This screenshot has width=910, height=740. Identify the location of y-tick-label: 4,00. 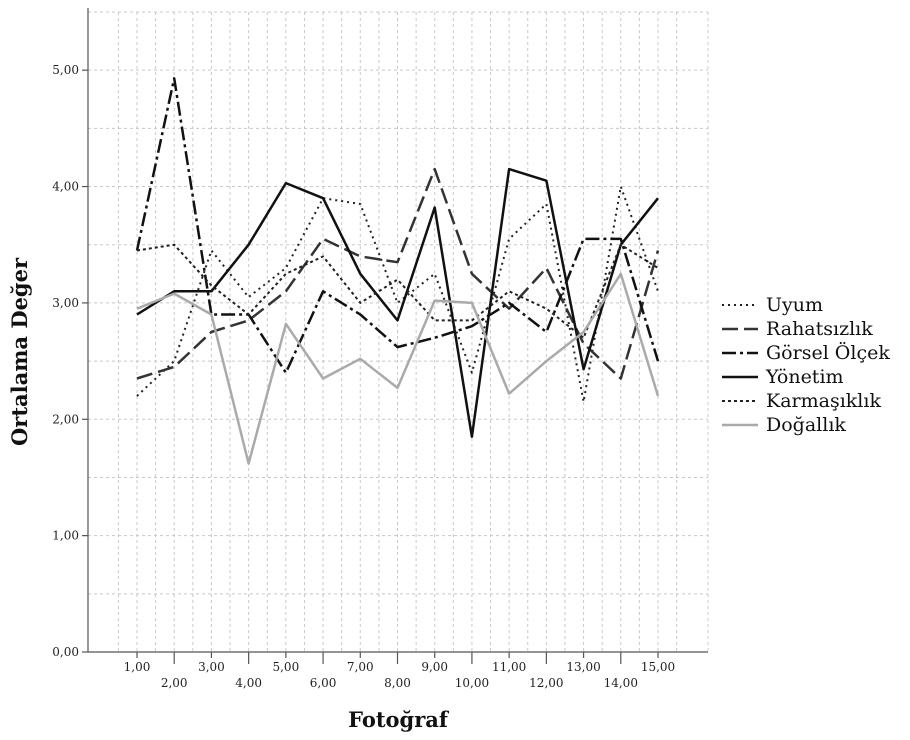
(65, 187).